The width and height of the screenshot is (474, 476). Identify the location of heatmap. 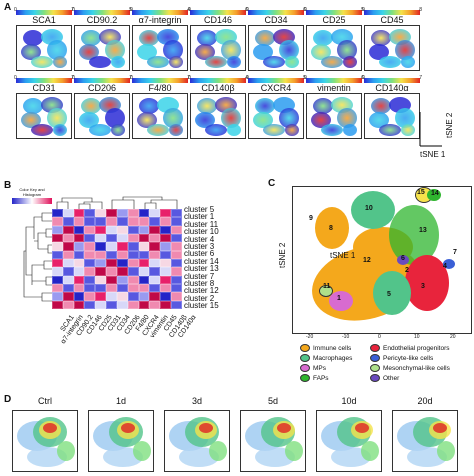
(117, 259).